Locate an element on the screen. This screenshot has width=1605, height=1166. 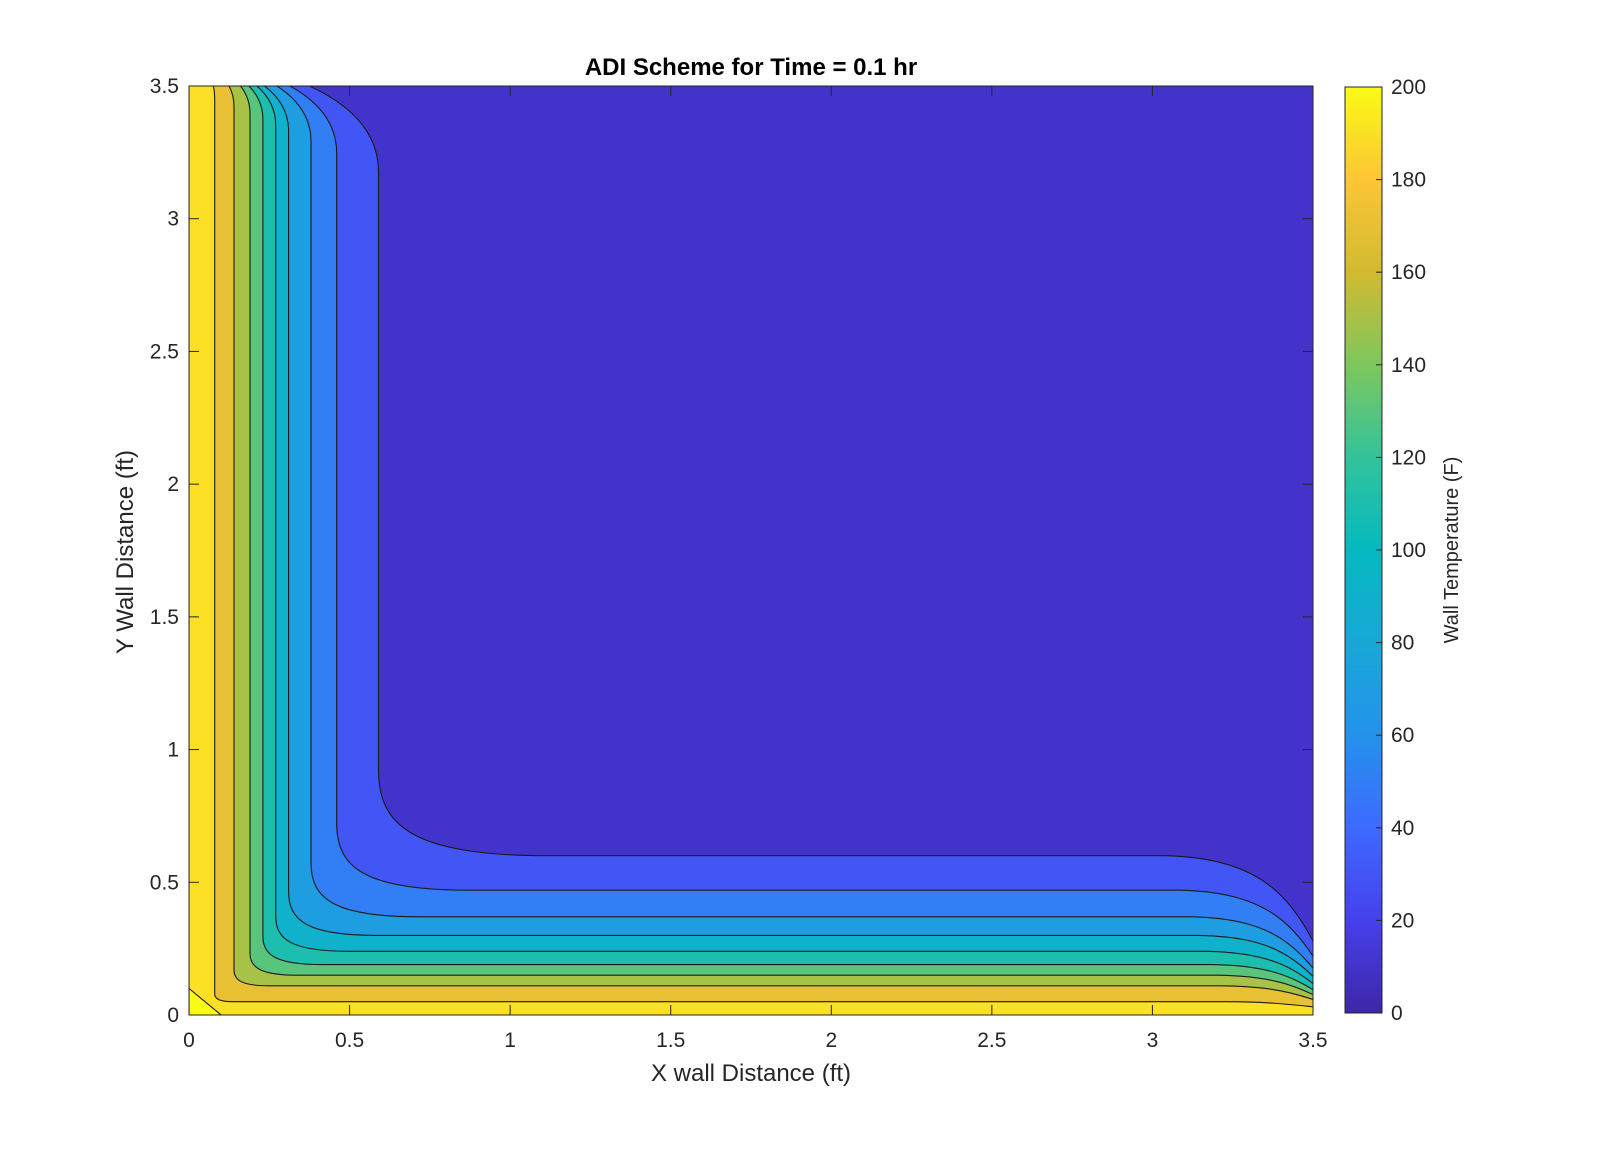
colorbar: 0 20 40 60 80 100 120 140 160 180 200 is located at coordinates (1385, 550).